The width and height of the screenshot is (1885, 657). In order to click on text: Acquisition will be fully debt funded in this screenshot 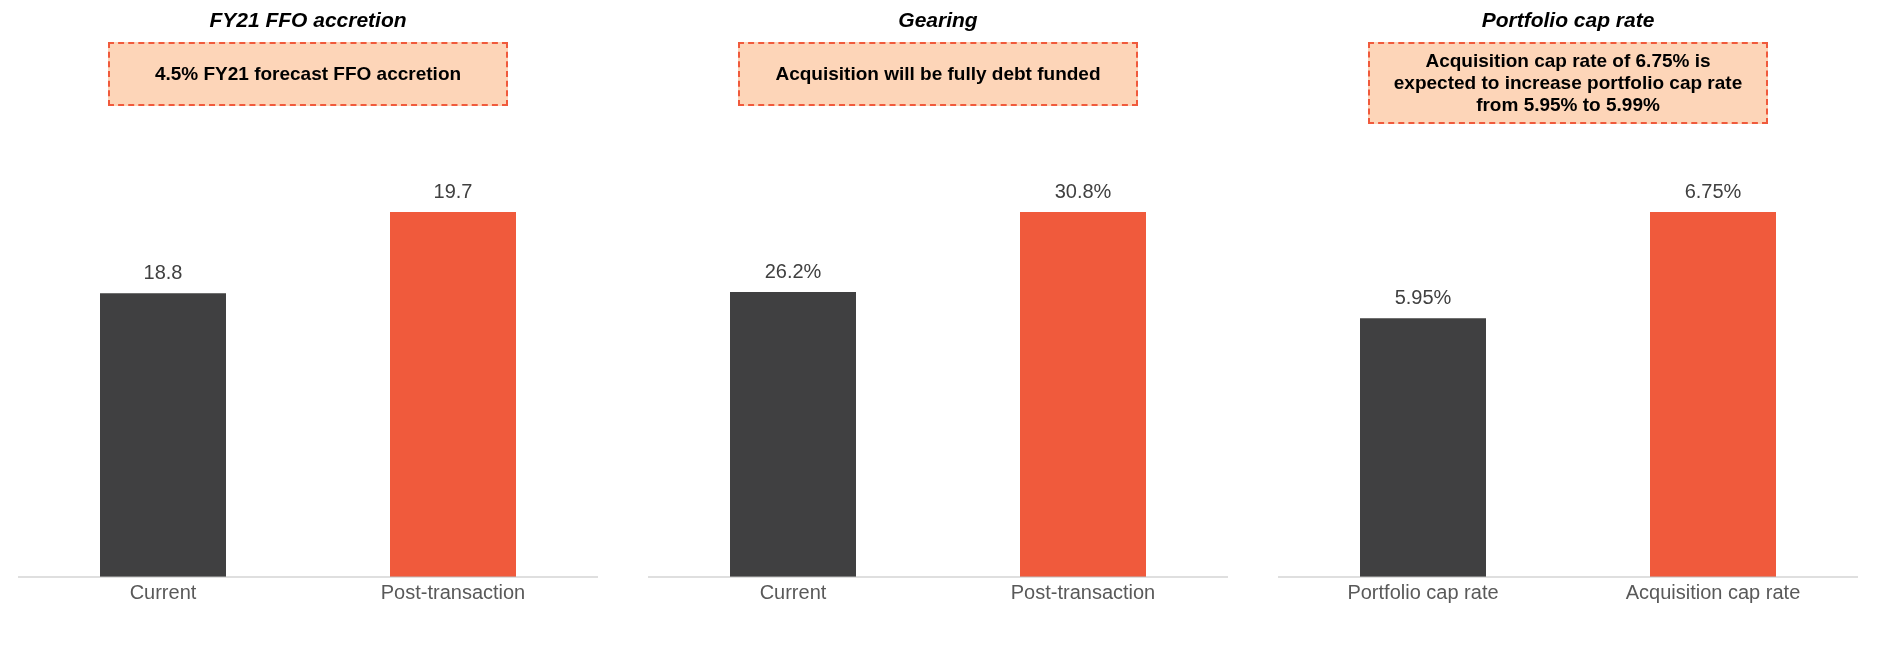, I will do `click(938, 74)`.